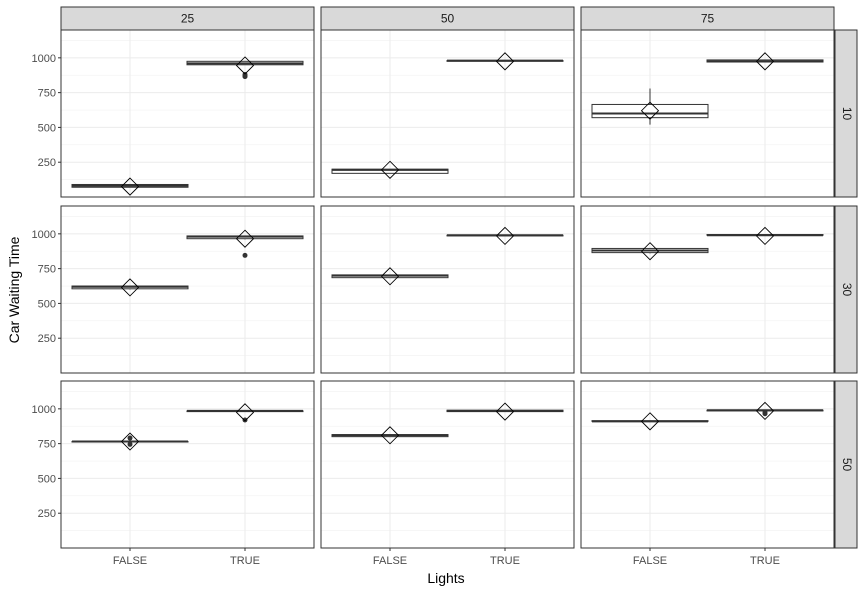 This screenshot has width=865, height=594. I want to click on column-strip-label: 75, so click(708, 19).